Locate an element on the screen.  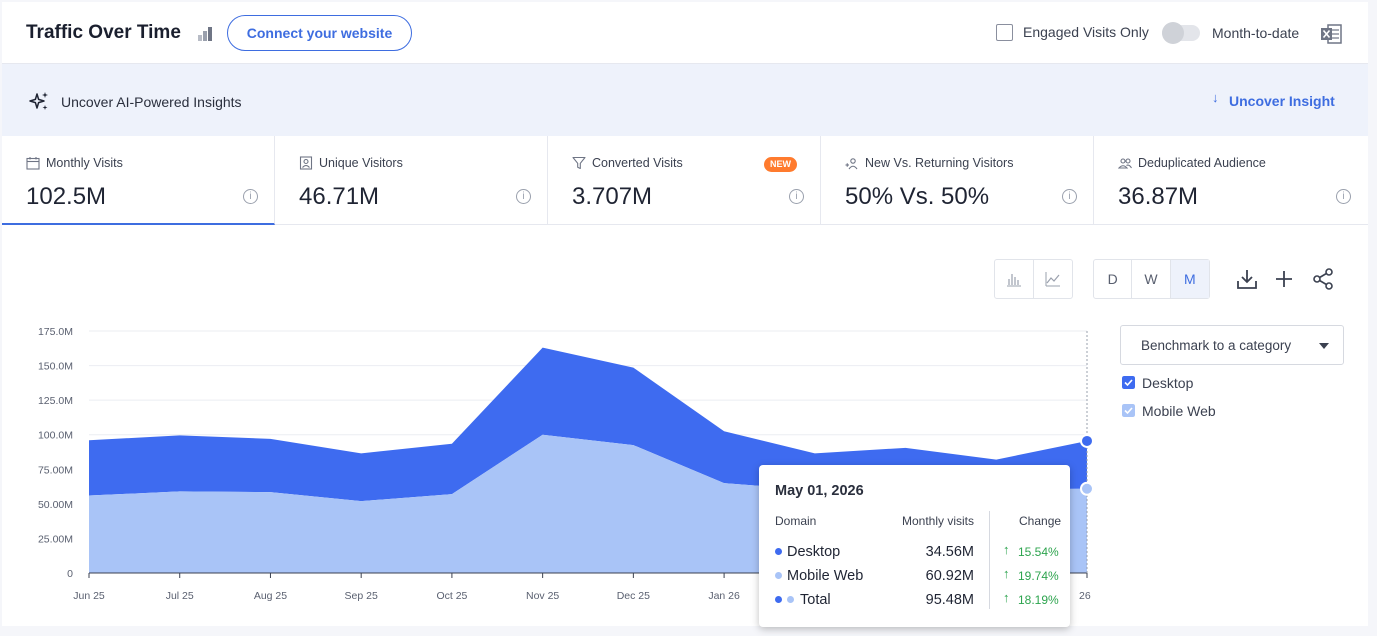
bar-chart-button is located at coordinates (1014, 279).